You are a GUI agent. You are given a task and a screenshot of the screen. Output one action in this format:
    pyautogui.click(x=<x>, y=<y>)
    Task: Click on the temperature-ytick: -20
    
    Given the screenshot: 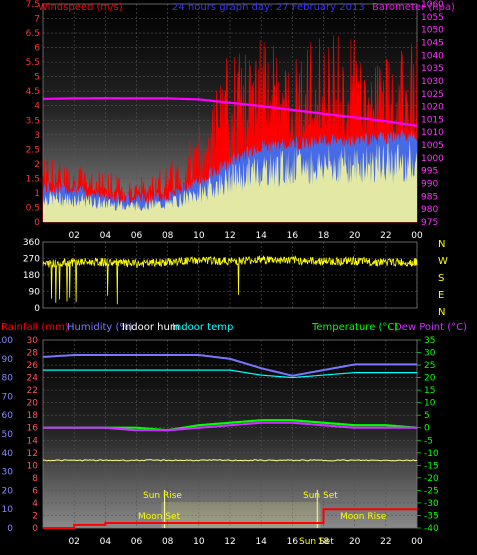 What is the action you would take?
    pyautogui.click(x=431, y=479)
    